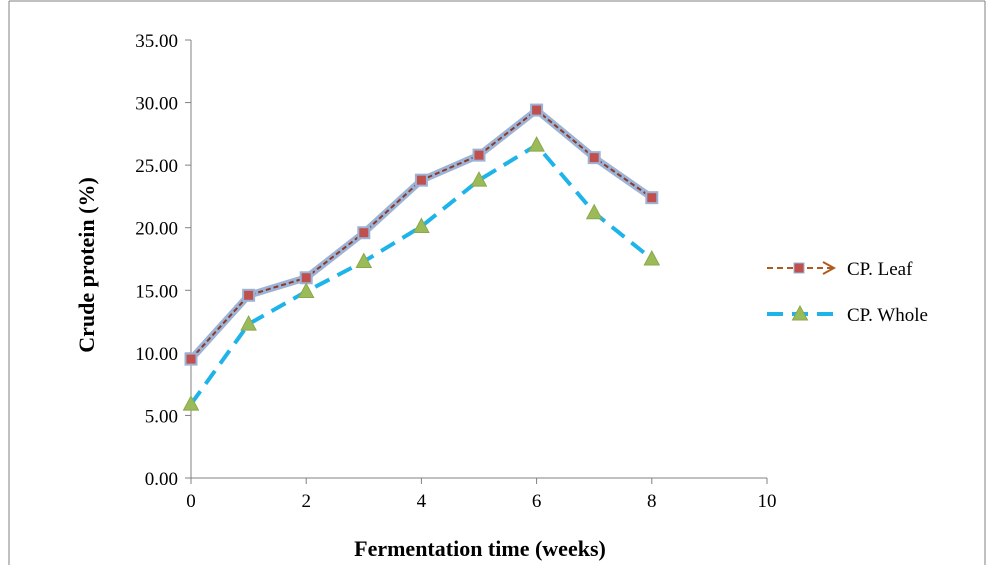 The image size is (986, 570). I want to click on legend: CP. Leaf CP. Whole, so click(847, 292).